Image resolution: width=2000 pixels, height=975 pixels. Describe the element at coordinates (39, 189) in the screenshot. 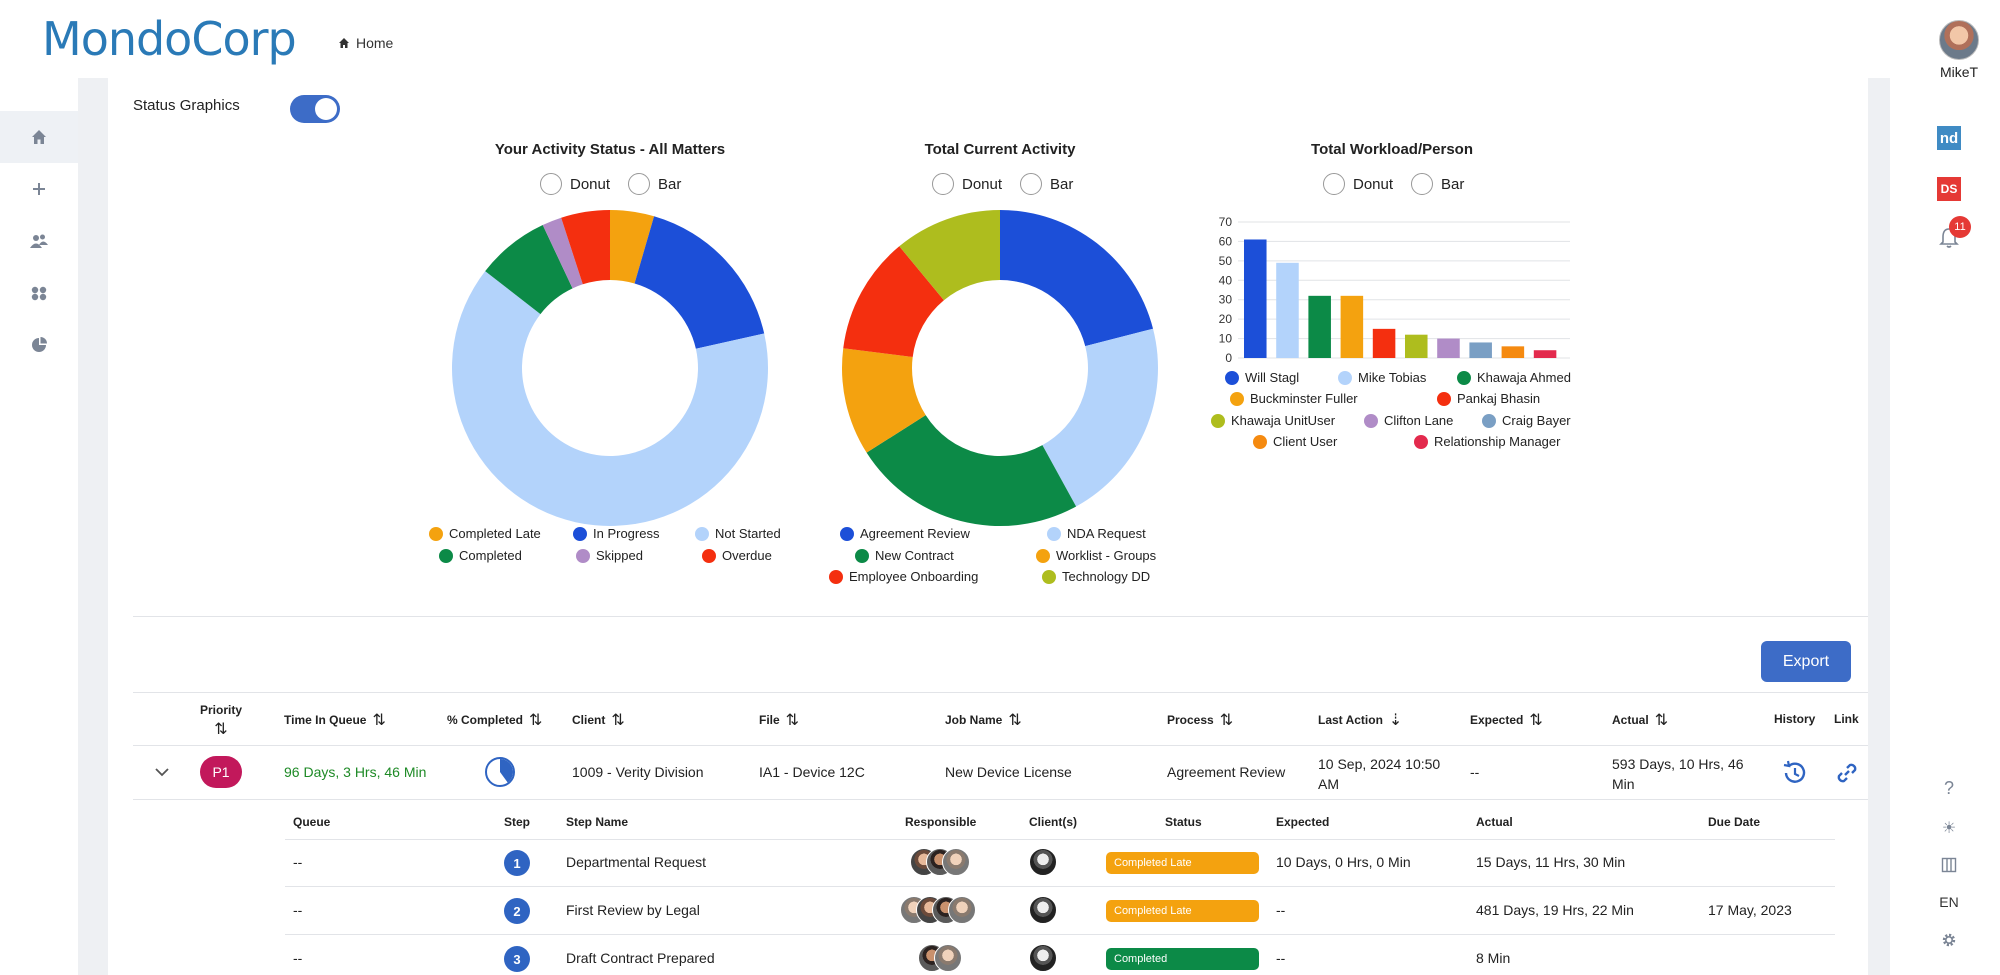

I see `nav-add` at that location.